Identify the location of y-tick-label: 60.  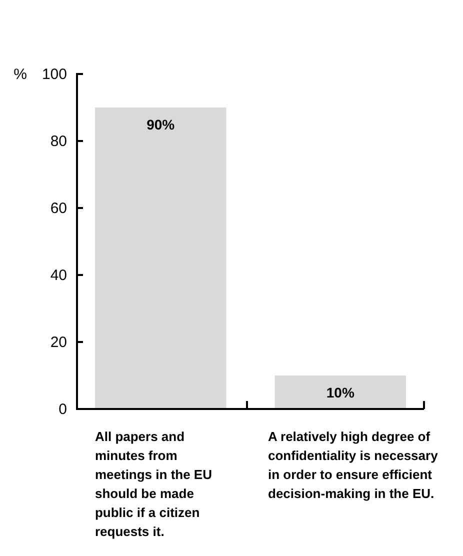
(58, 208).